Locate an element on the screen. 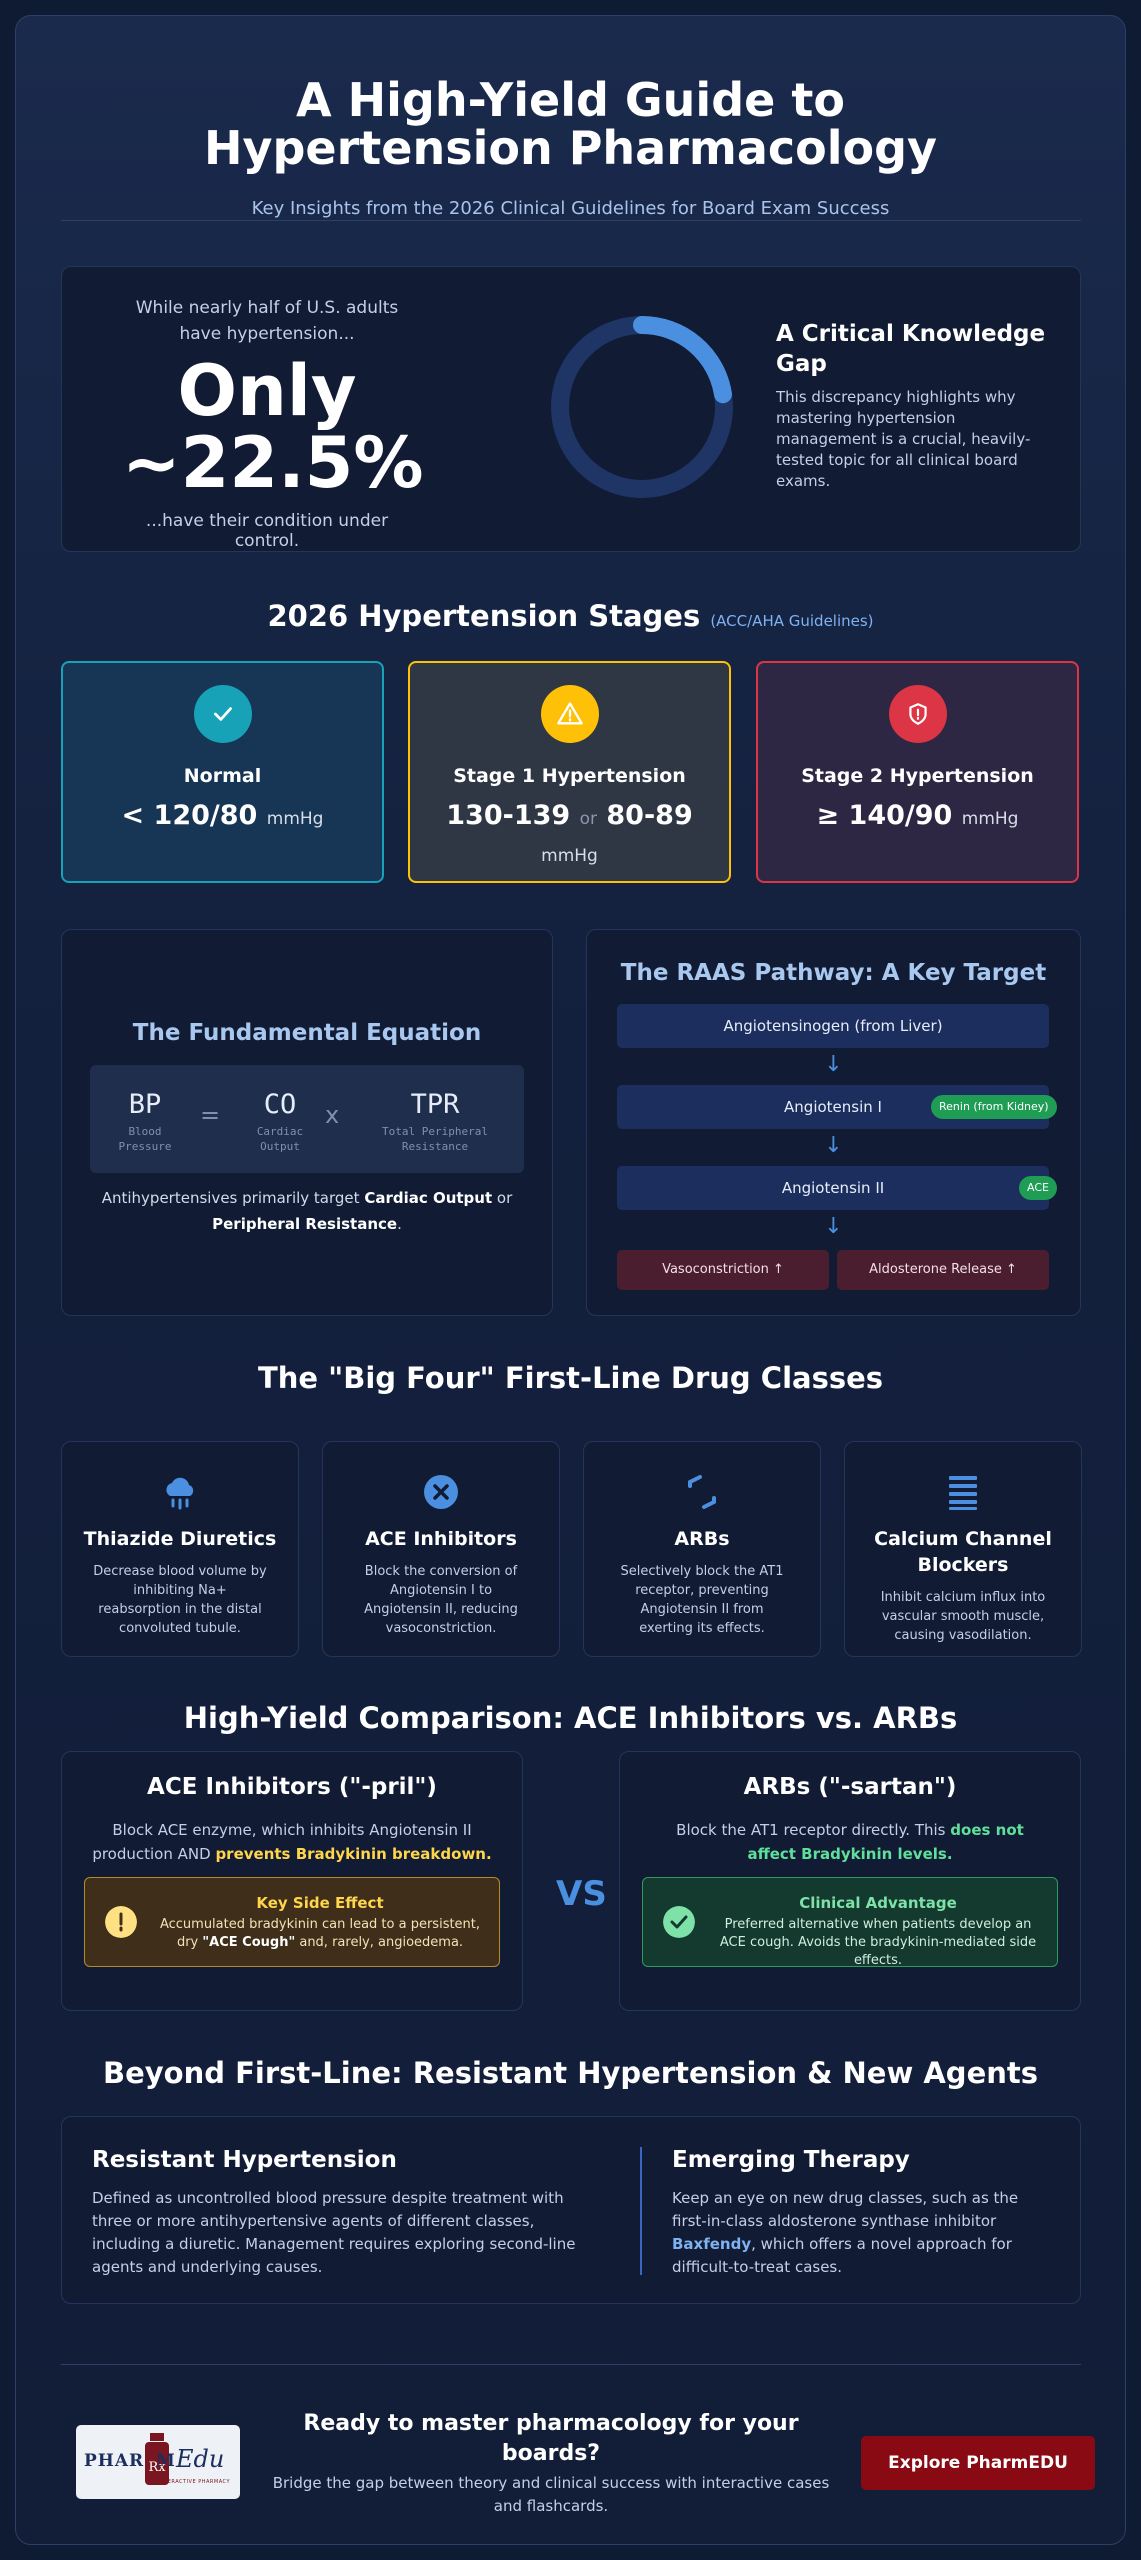 The image size is (1141, 2560). vs-label: VS is located at coordinates (581, 1894).